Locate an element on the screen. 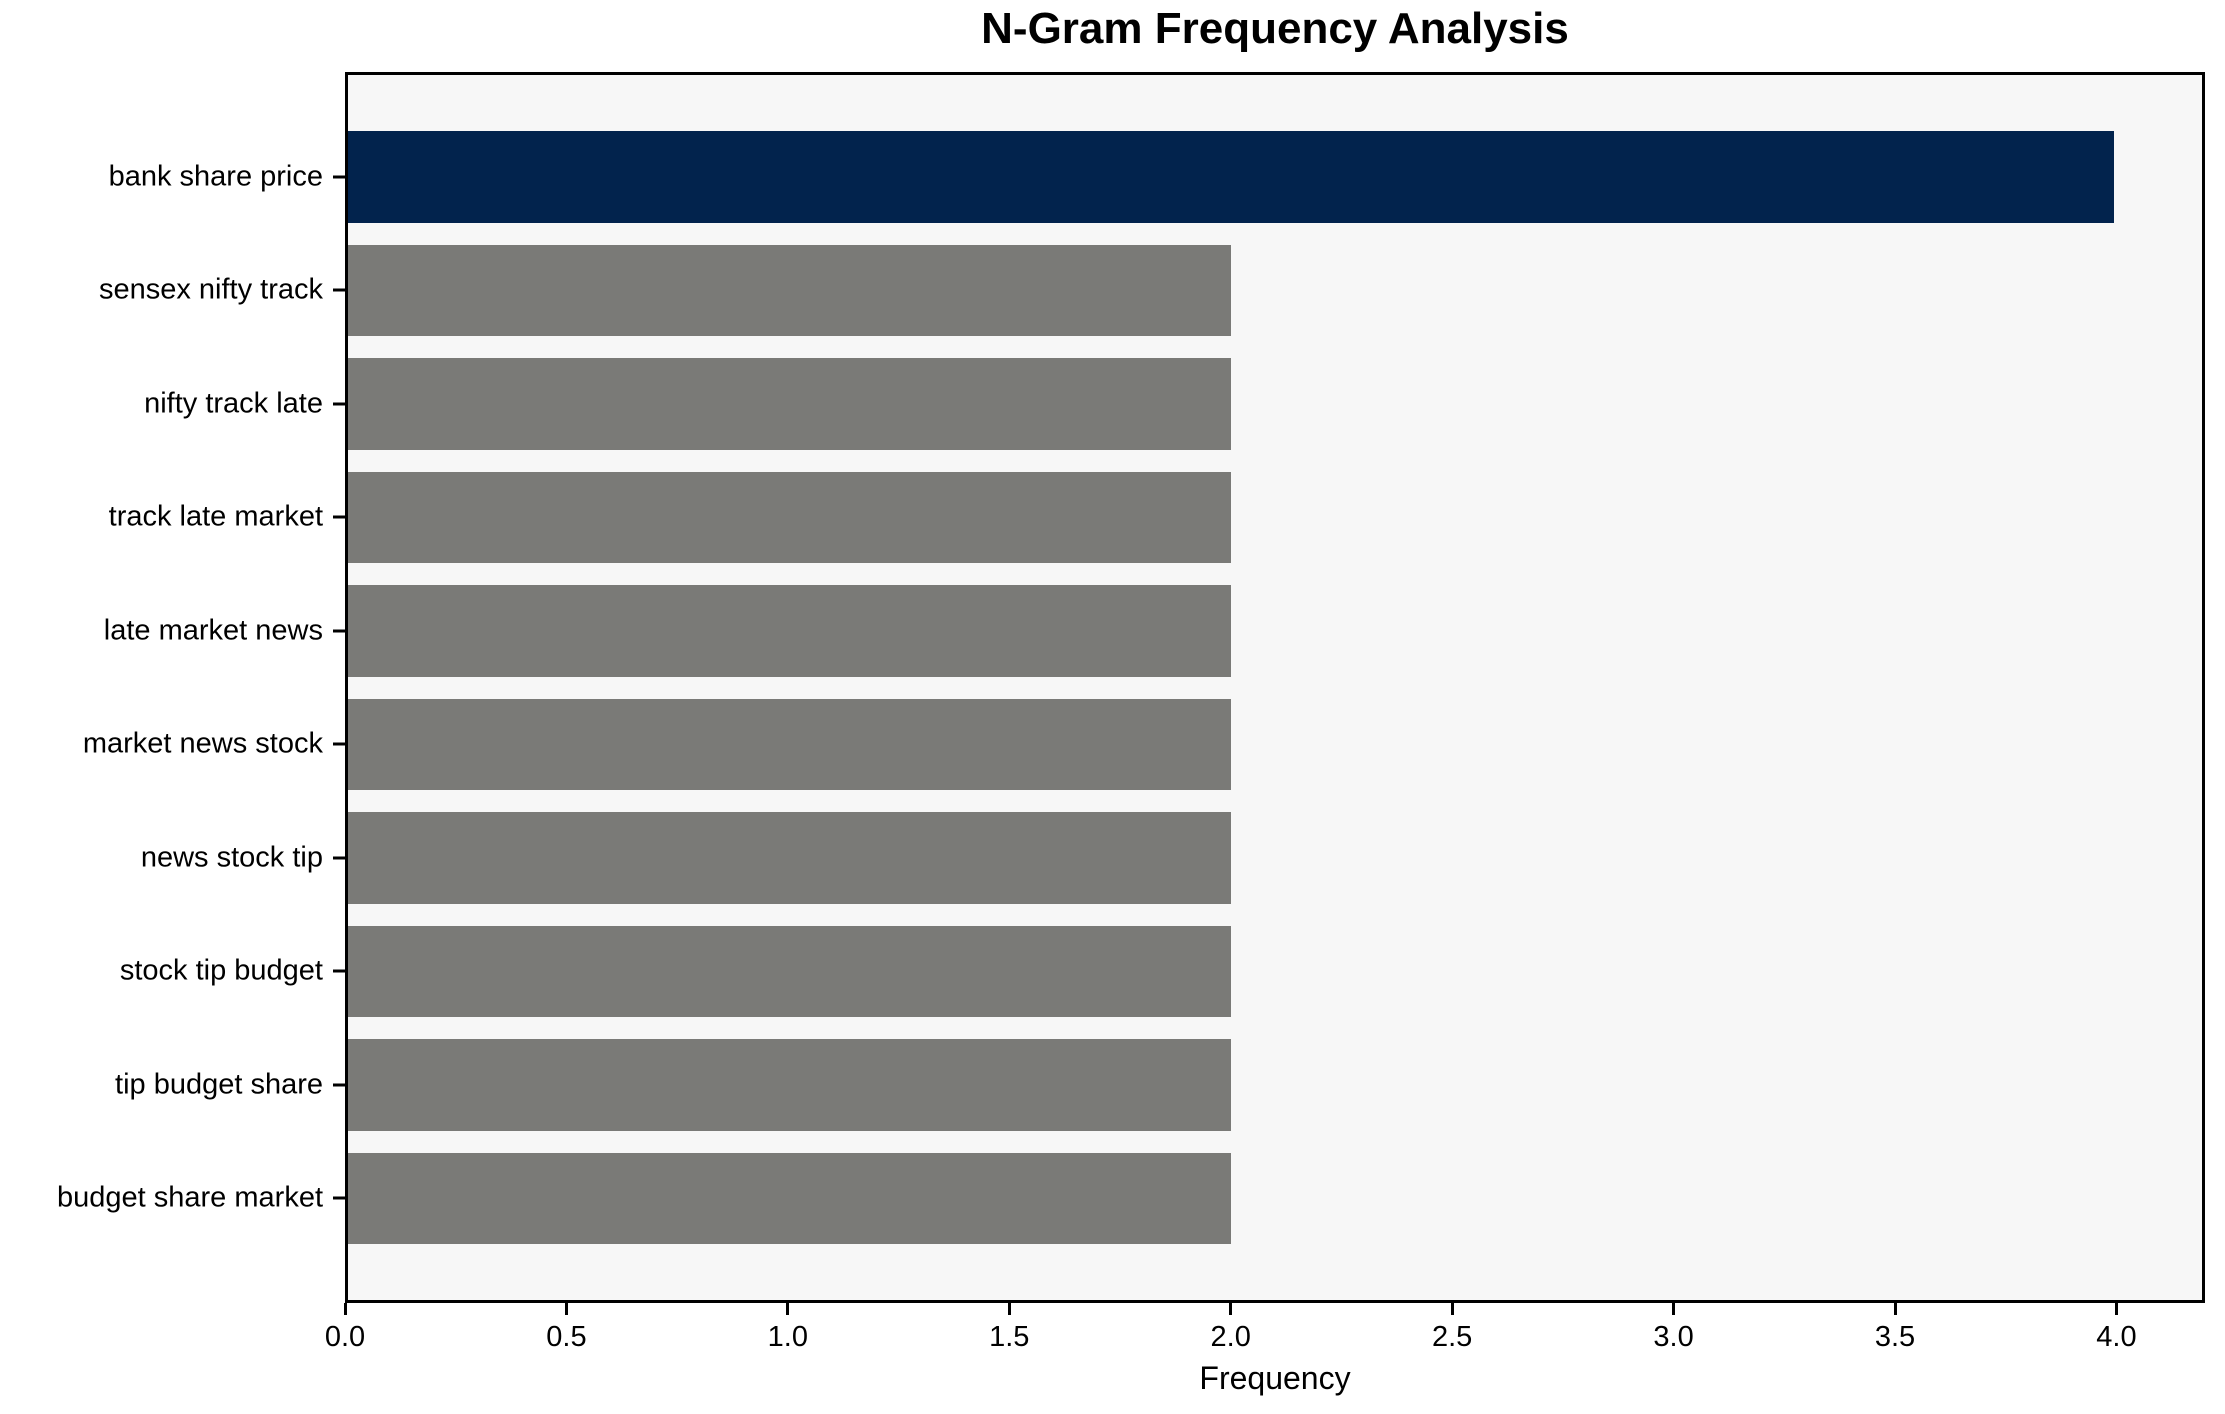  x-axis: 0.0 0.5 1.0 1.5 2.0 2.5 3.0 3.5 4.0 is located at coordinates (1265, 1333).